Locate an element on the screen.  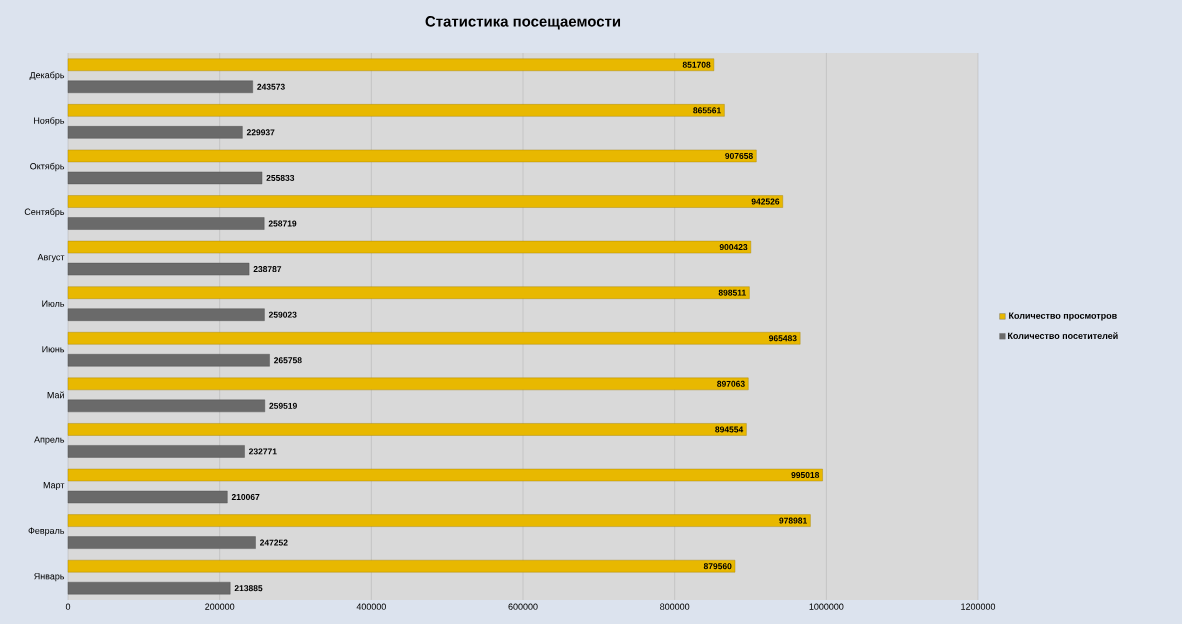
data-label: 238787 is located at coordinates (267, 269).